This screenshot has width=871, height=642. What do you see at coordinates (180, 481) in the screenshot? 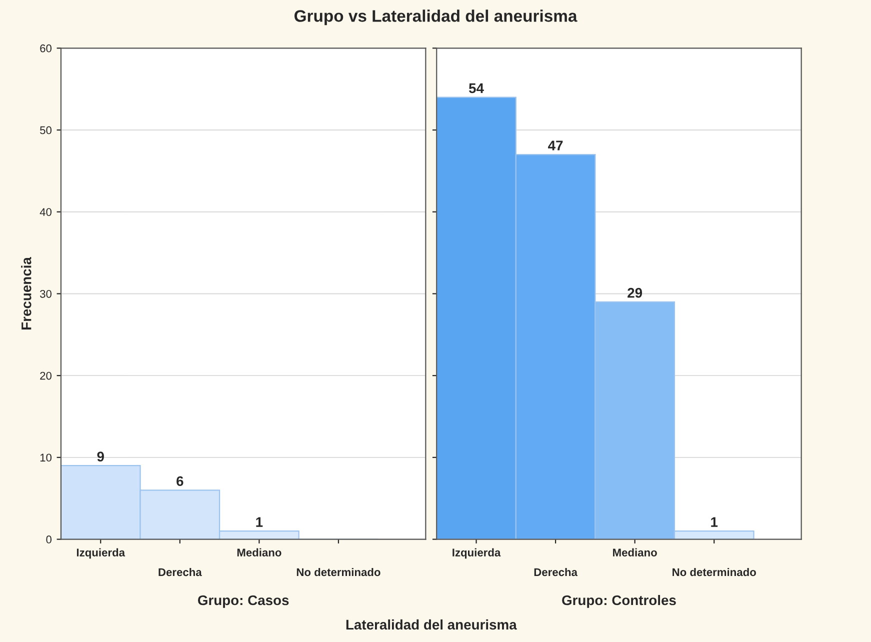
I see `data-label: 6` at bounding box center [180, 481].